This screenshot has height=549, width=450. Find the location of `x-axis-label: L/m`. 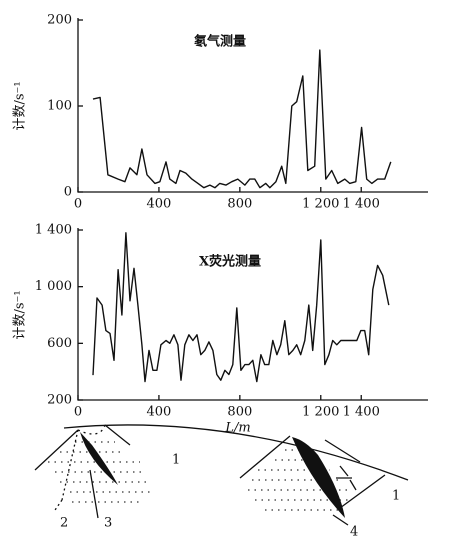

x-axis-label: L/m is located at coordinates (237, 428).